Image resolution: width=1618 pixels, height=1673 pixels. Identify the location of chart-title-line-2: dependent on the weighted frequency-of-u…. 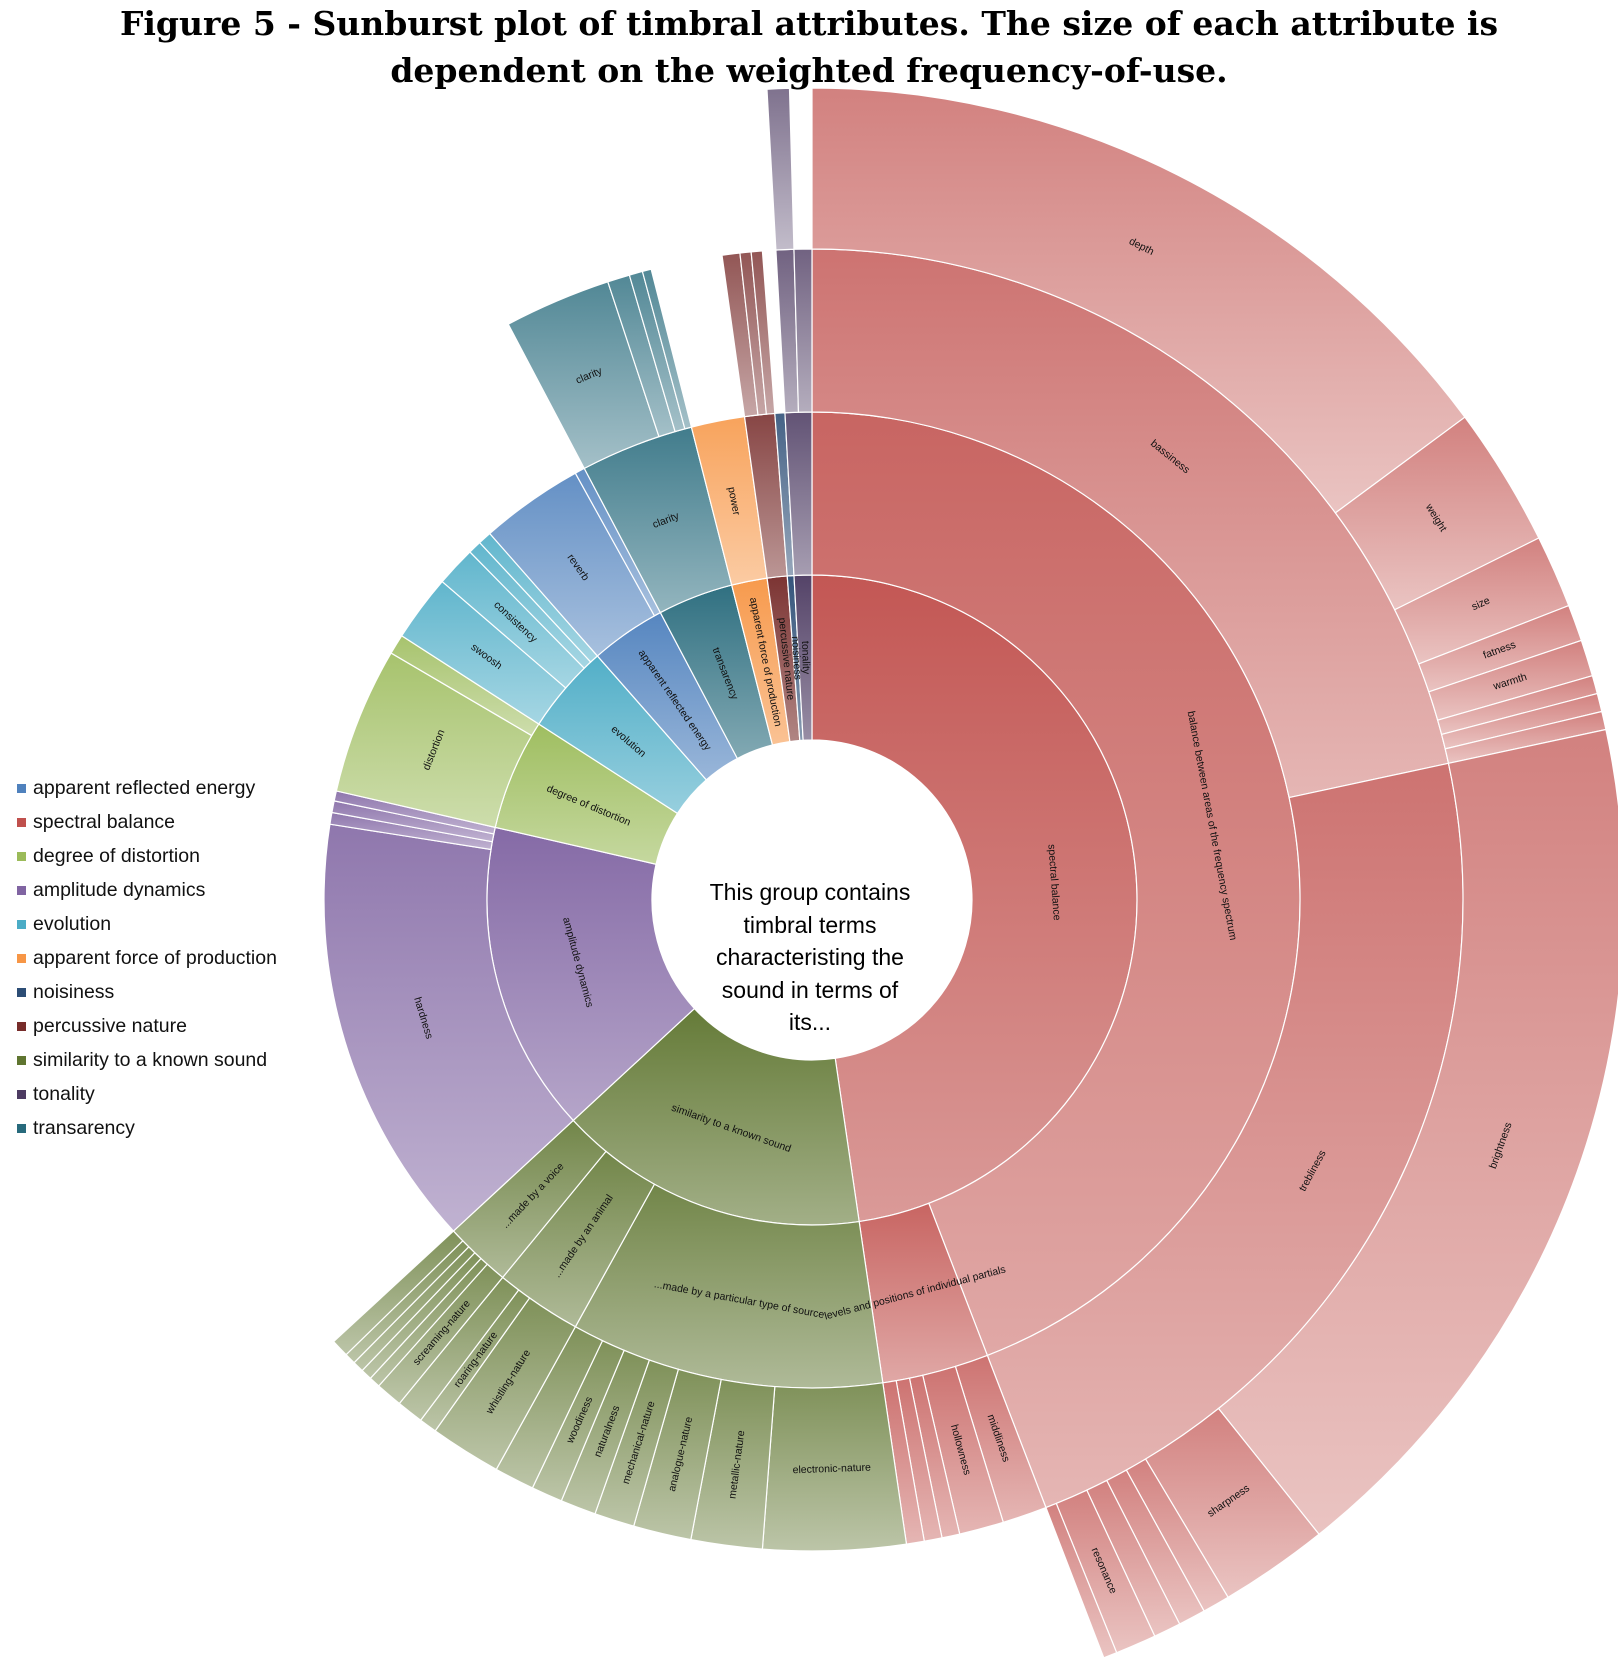
(809, 70).